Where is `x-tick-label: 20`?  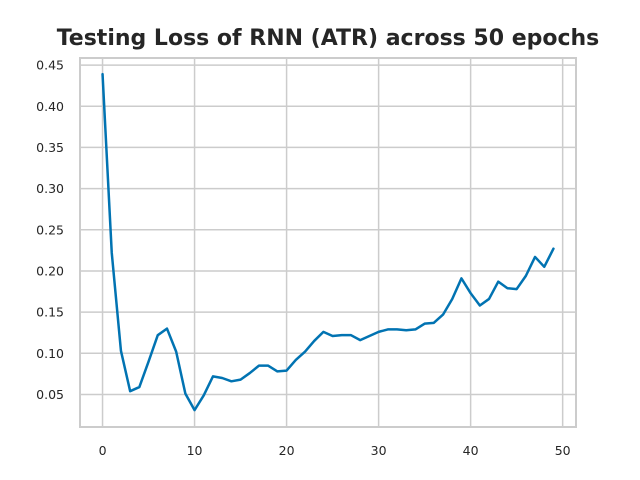
x-tick-label: 20 is located at coordinates (287, 450).